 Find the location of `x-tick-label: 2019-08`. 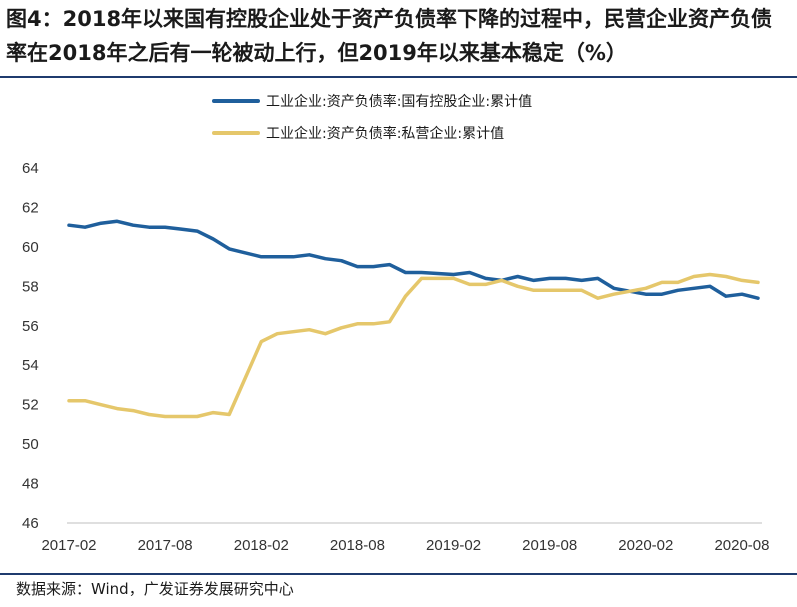

x-tick-label: 2019-08 is located at coordinates (549, 545).